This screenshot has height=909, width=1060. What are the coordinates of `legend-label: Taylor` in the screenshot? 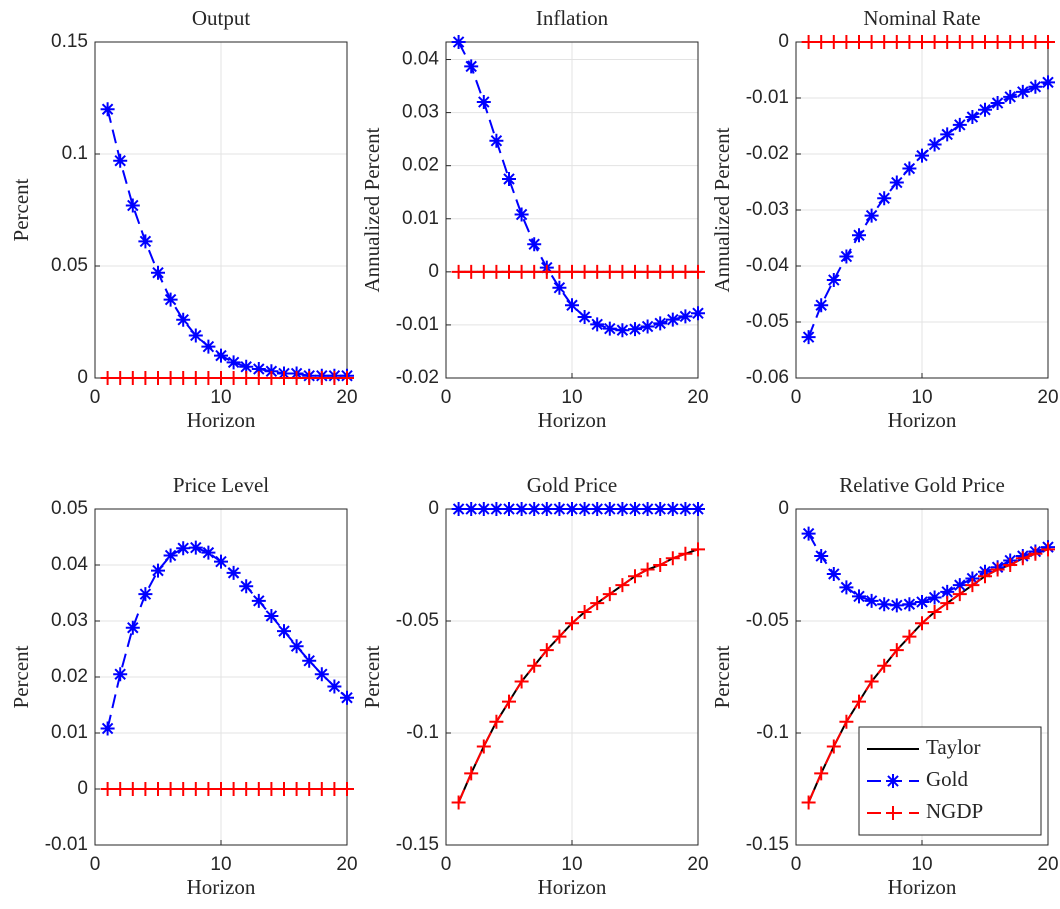 It's located at (953, 747).